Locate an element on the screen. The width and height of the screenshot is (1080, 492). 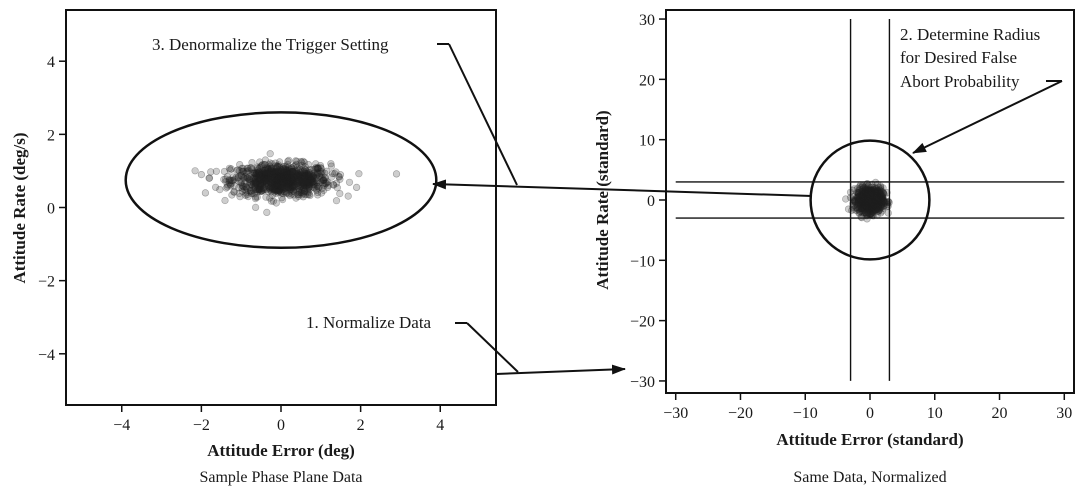
right-y-tick-label: 20 is located at coordinates (647, 80).